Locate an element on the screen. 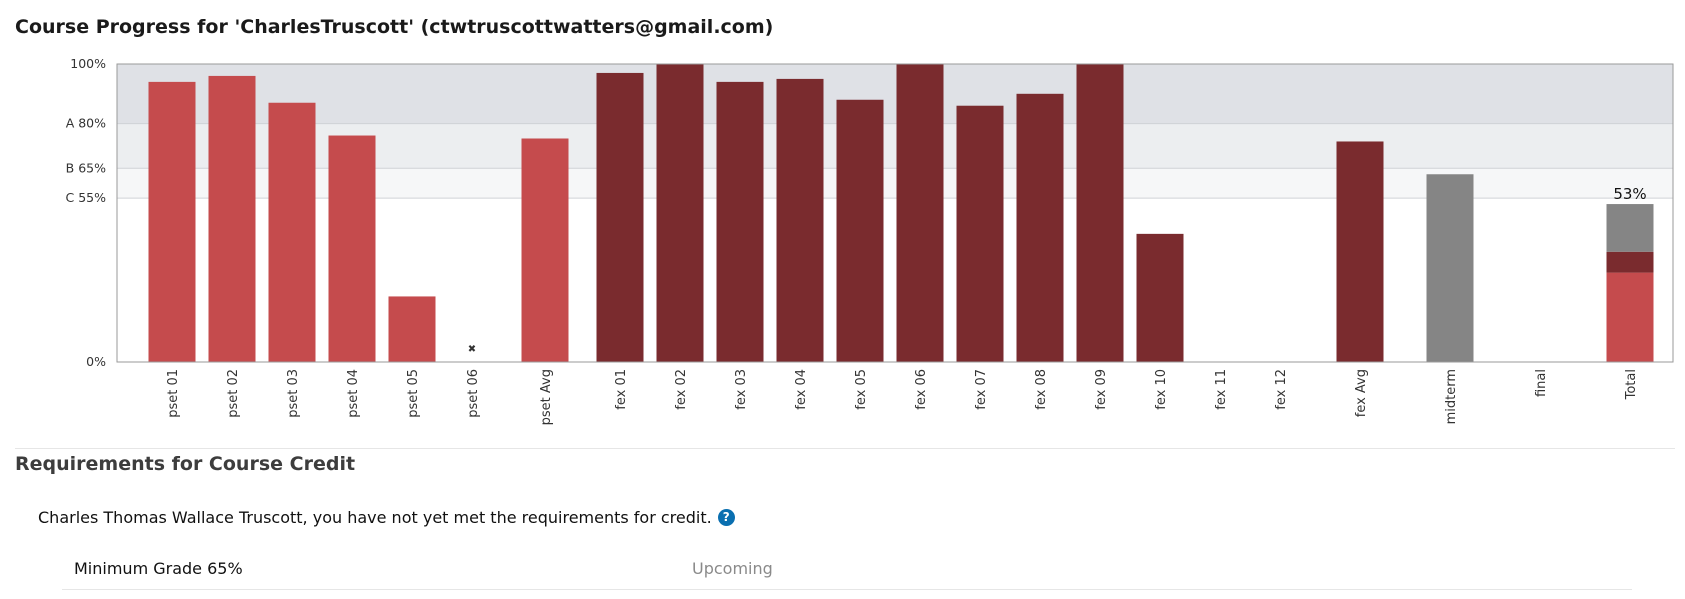 The image size is (1685, 599). x-tick-label: fex 02 is located at coordinates (681, 389).